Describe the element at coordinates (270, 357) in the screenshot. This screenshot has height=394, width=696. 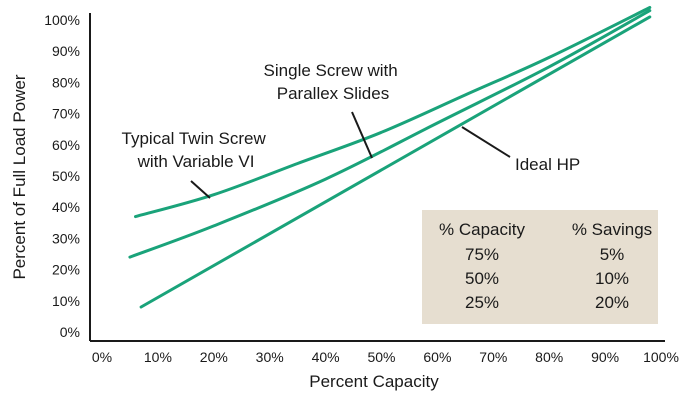
I see `x-tick-label: 30%` at that location.